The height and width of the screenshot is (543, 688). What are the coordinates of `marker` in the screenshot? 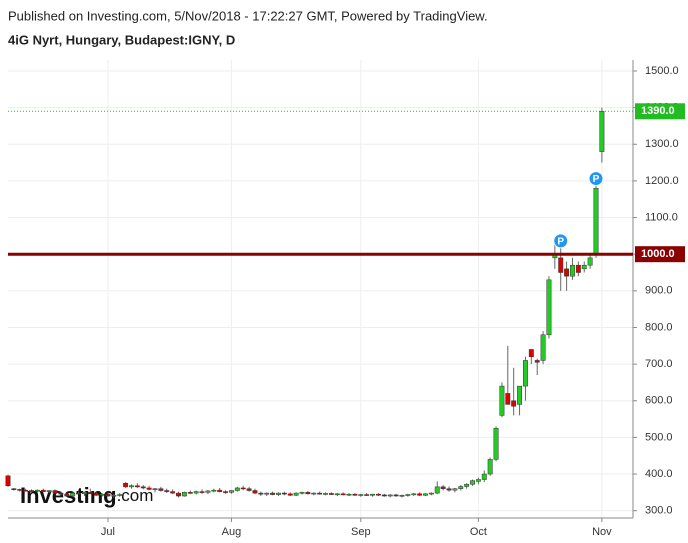 It's located at (596, 179).